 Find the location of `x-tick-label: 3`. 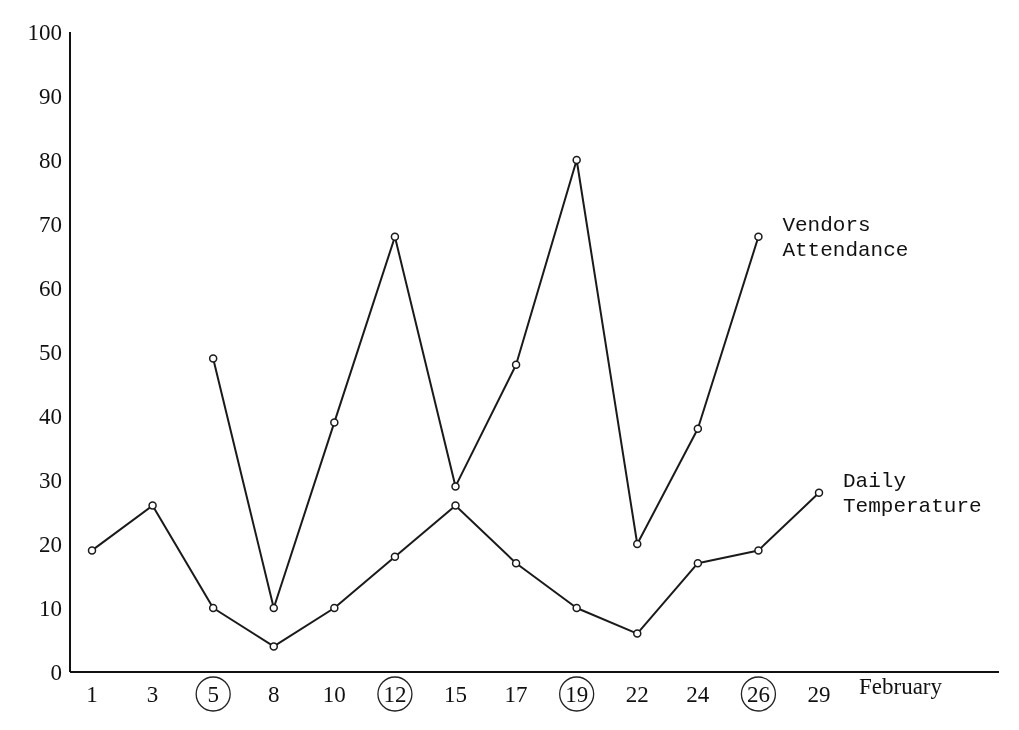

x-tick-label: 3 is located at coordinates (152, 694).